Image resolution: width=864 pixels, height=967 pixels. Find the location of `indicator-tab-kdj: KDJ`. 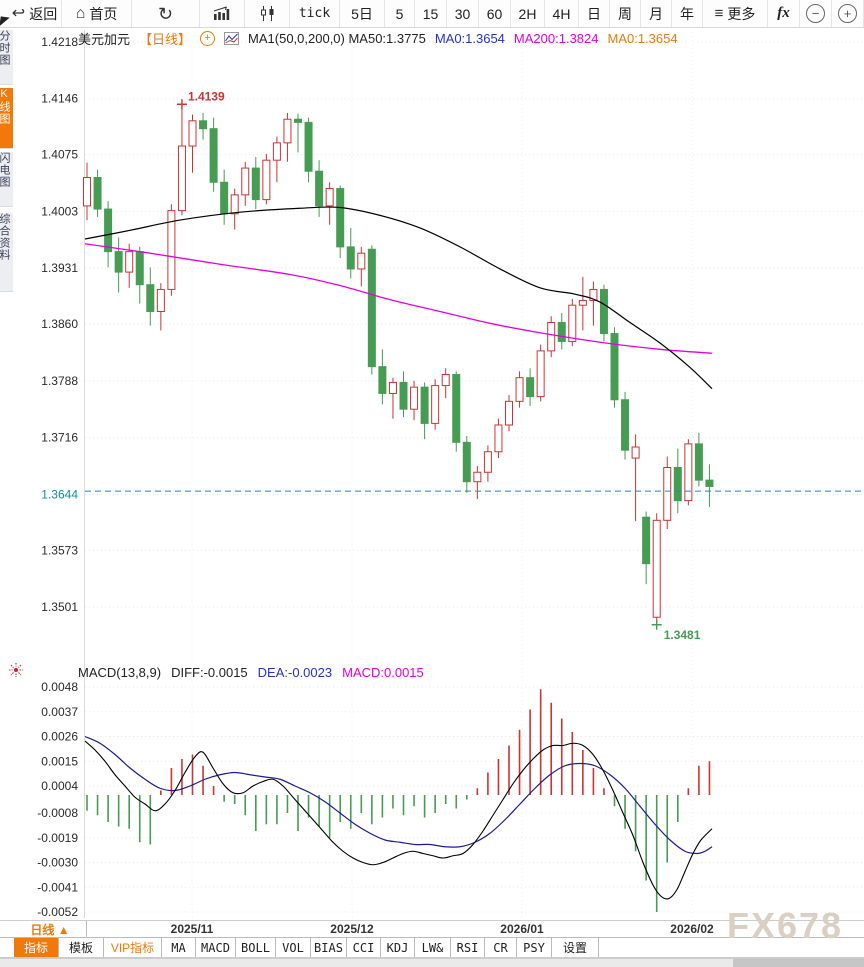

indicator-tab-kdj: KDJ is located at coordinates (398, 947).